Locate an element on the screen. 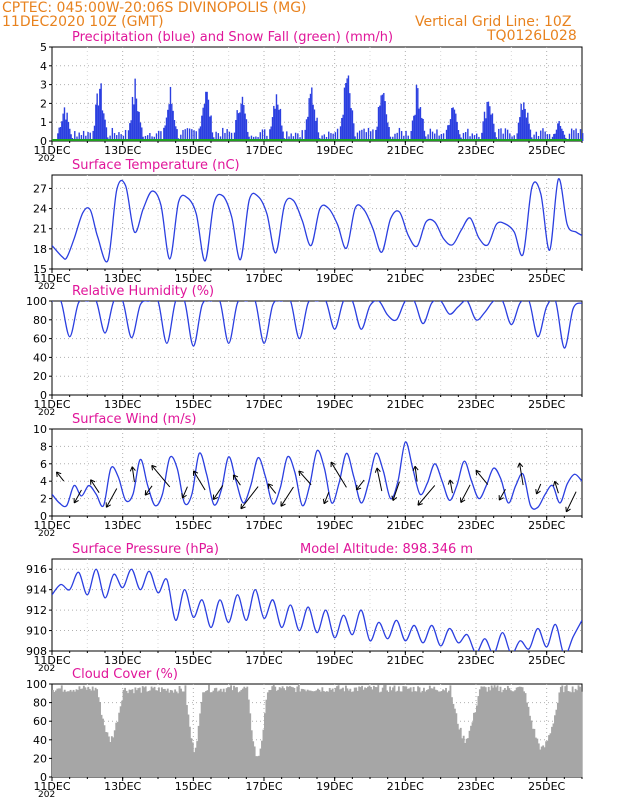 The width and height of the screenshot is (618, 800). panel-3-xtick-label-1: 13DEC is located at coordinates (122, 404).